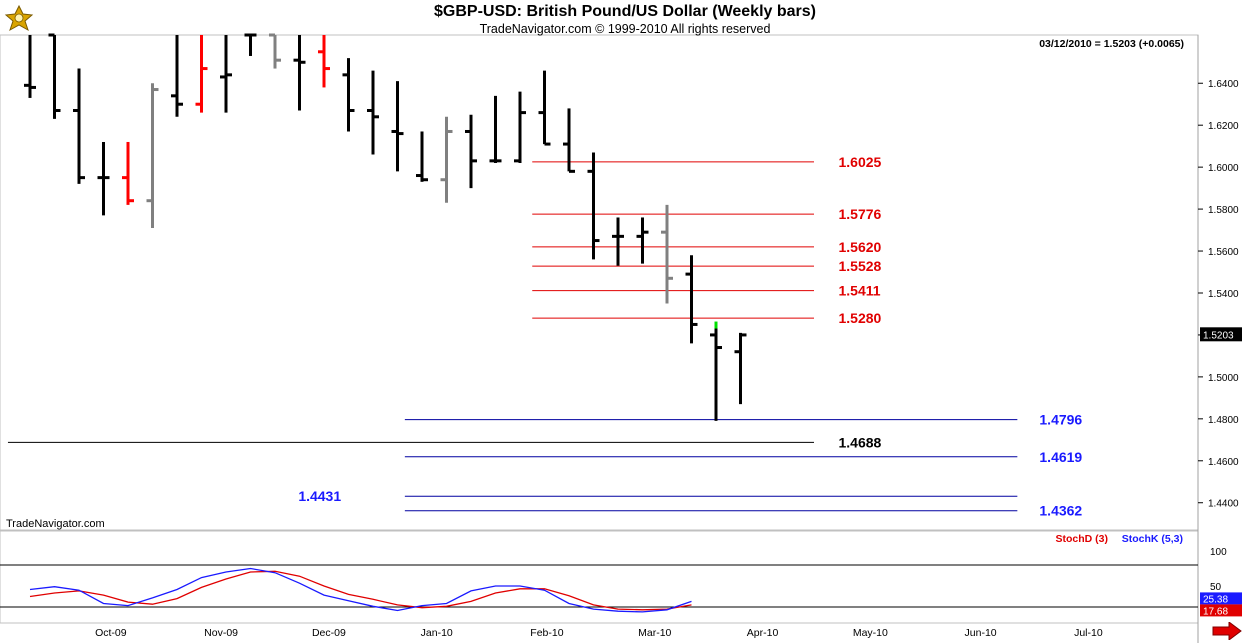 Image resolution: width=1250 pixels, height=643 pixels. What do you see at coordinates (1060, 420) in the screenshot?
I see `level-label: 1.4796` at bounding box center [1060, 420].